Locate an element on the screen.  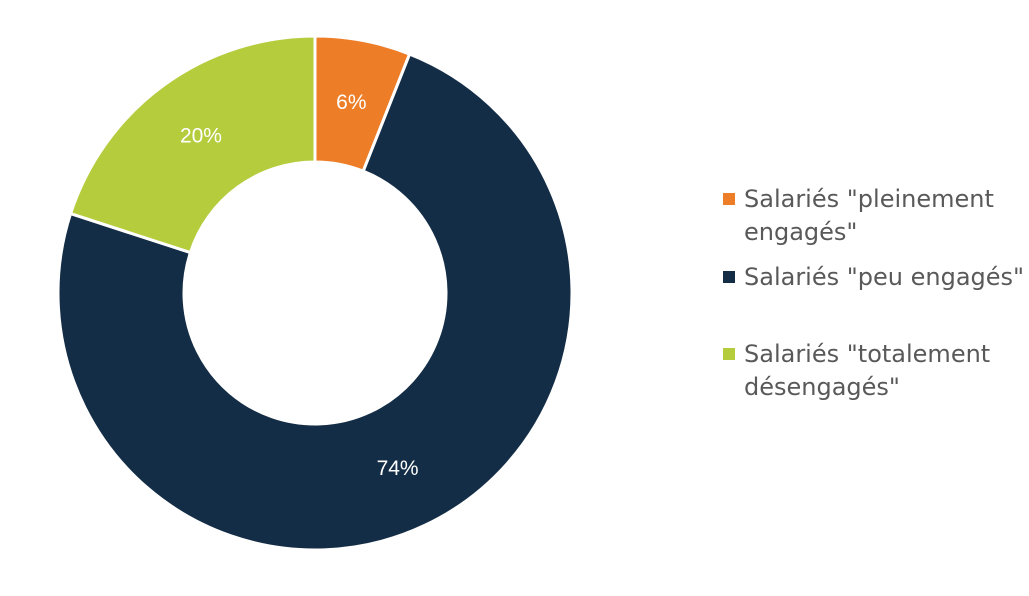
legend-label-line: désengagés" is located at coordinates (822, 387).